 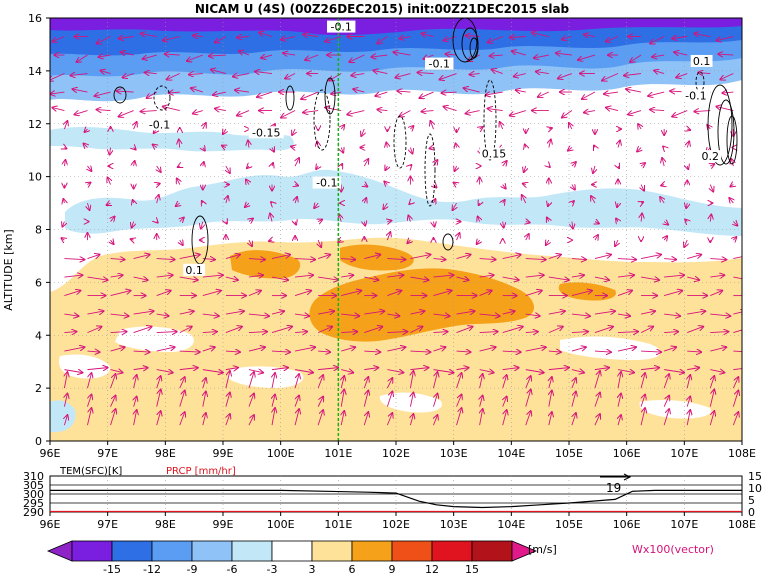 I want to click on contour-label-bg, so click(x=701, y=60).